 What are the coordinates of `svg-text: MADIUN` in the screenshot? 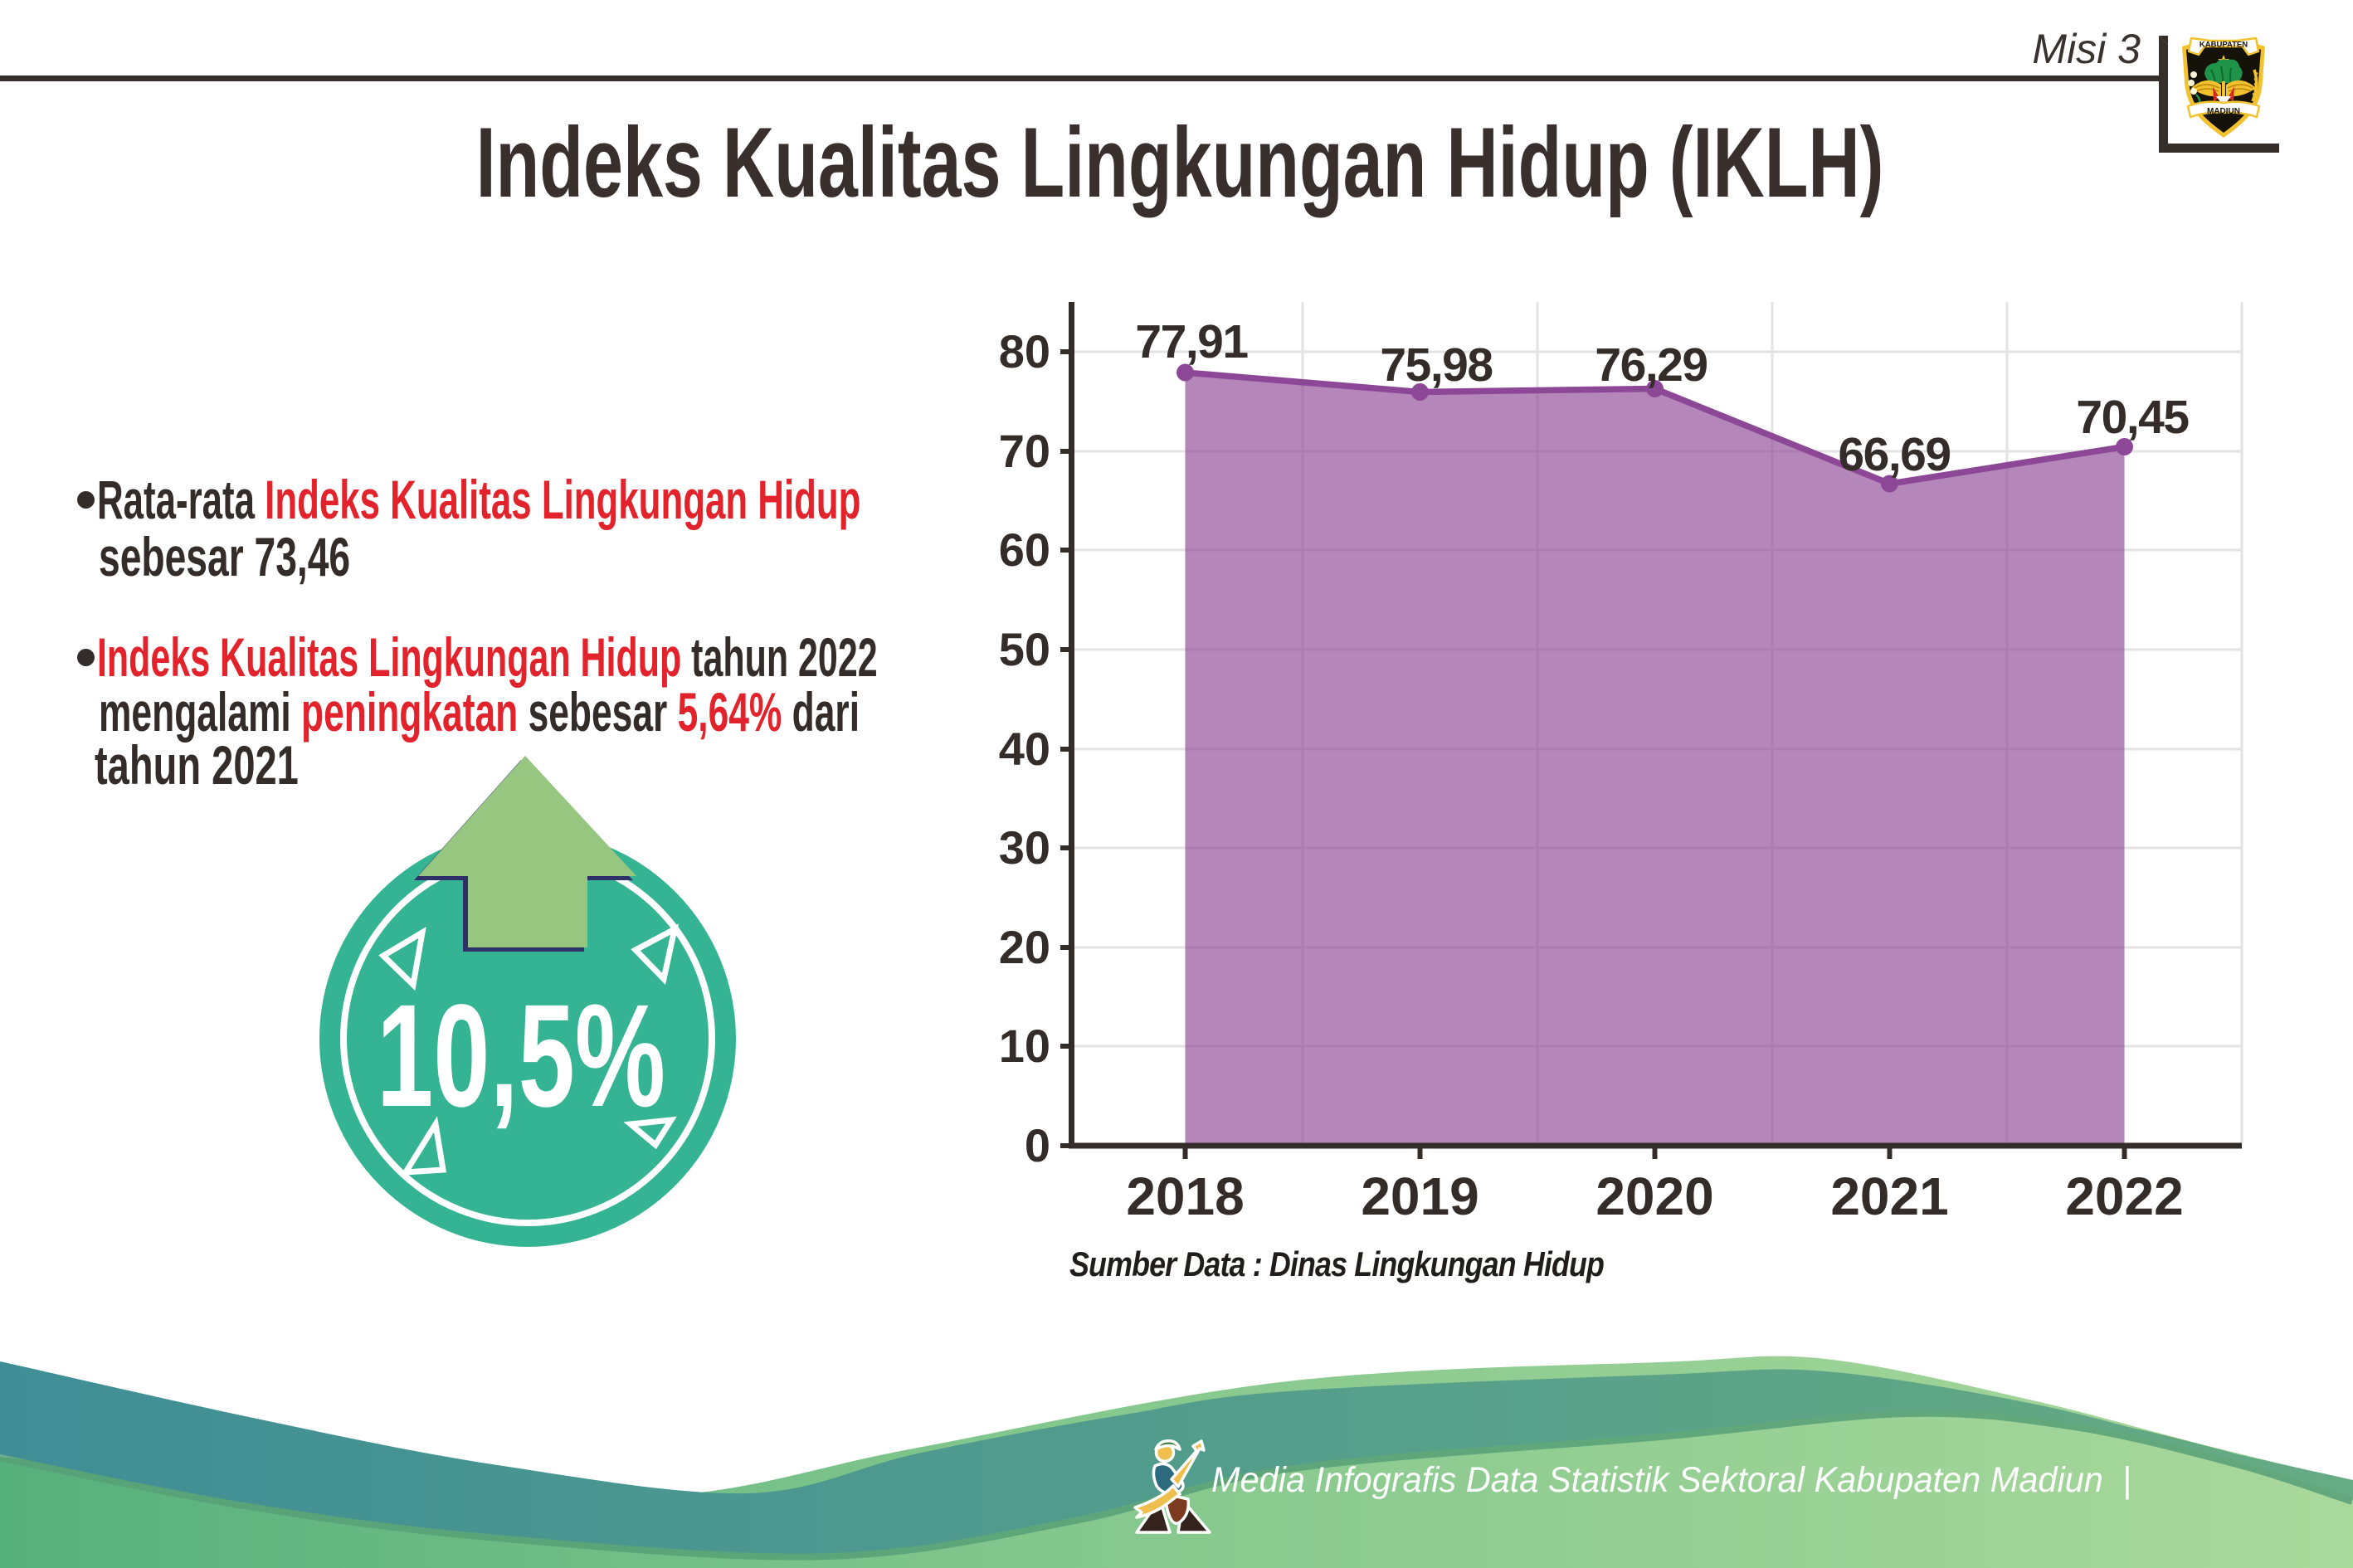 It's located at (2223, 111).